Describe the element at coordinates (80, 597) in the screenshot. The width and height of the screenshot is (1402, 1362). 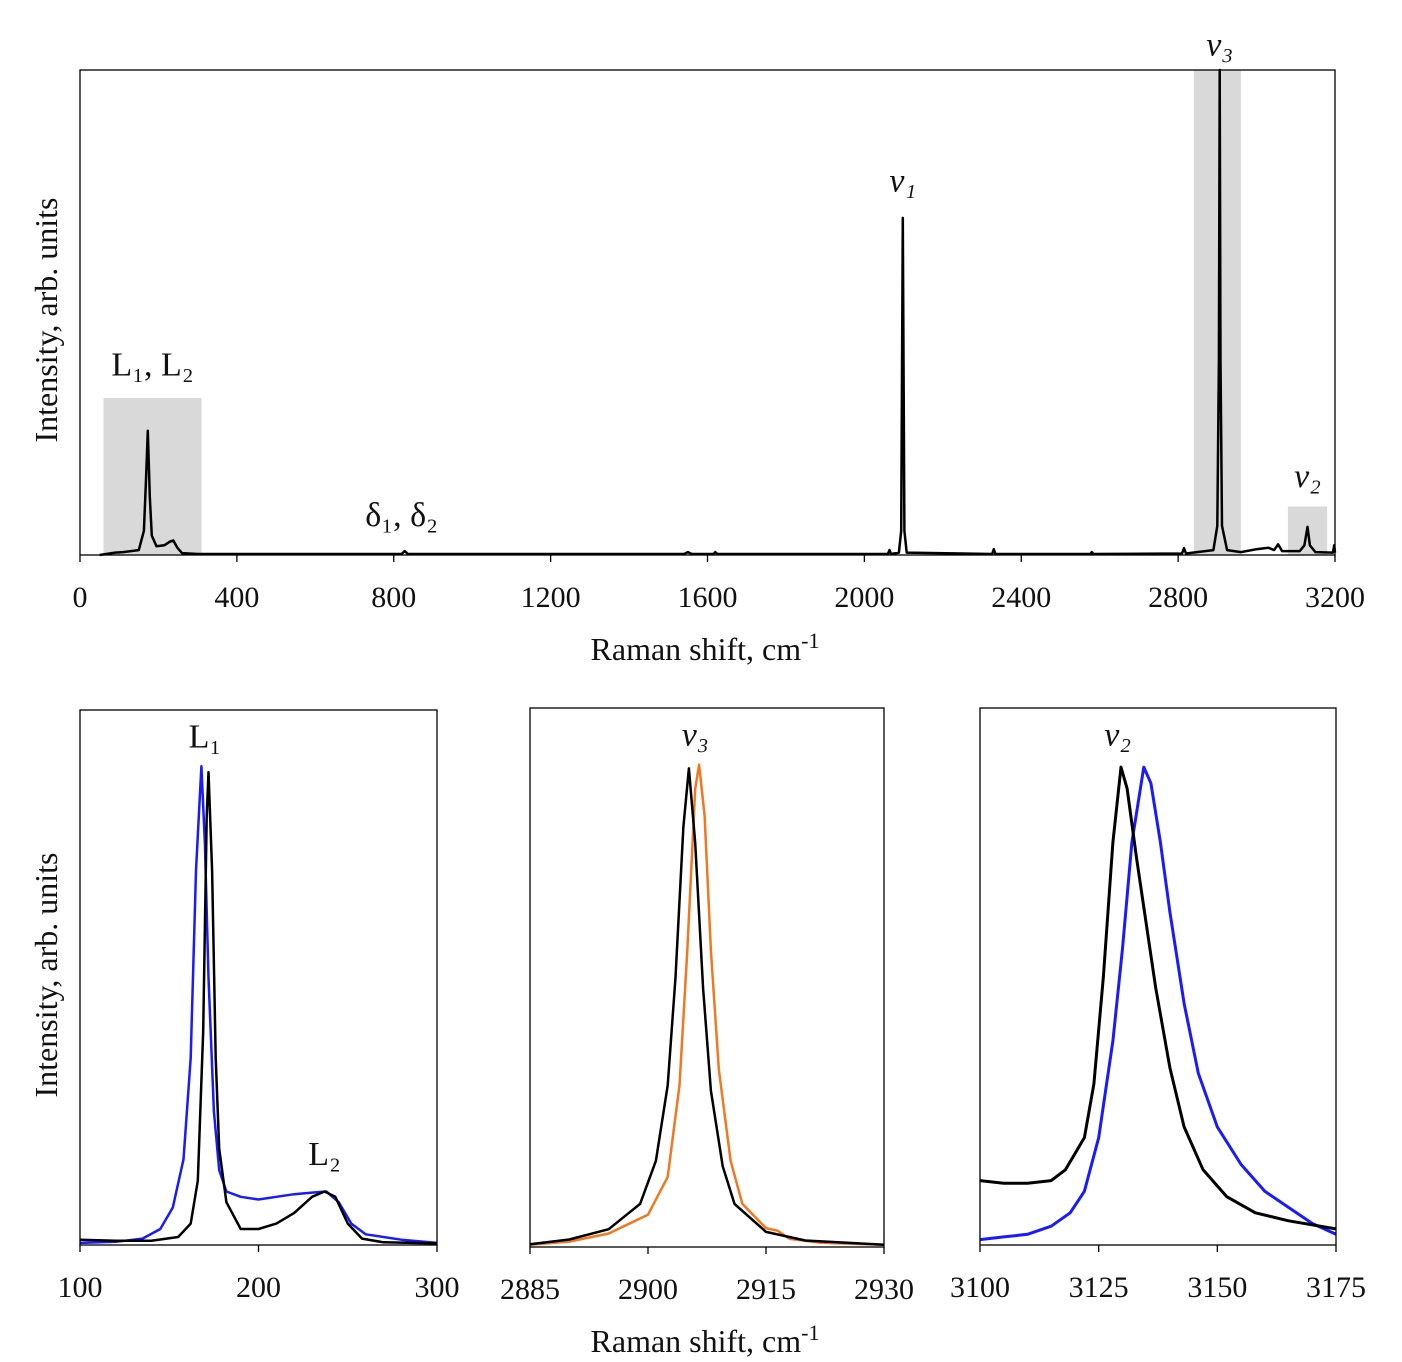
I see `x-tick-label: 0` at that location.